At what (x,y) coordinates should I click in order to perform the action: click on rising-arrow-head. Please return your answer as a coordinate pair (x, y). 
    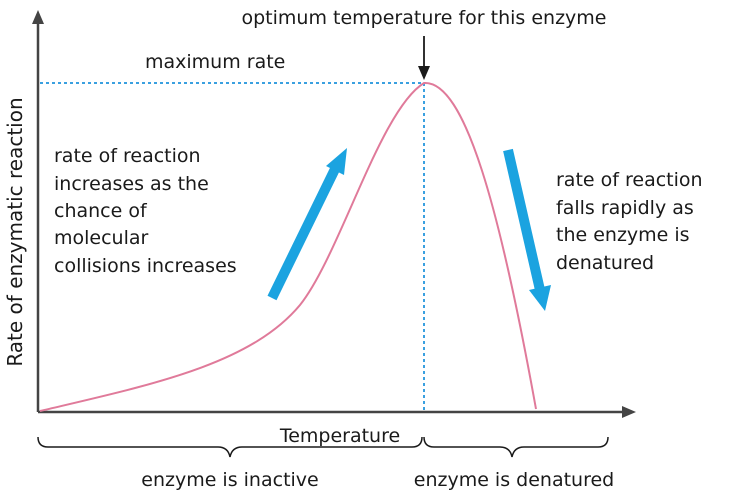
    Looking at the image, I should click on (336, 161).